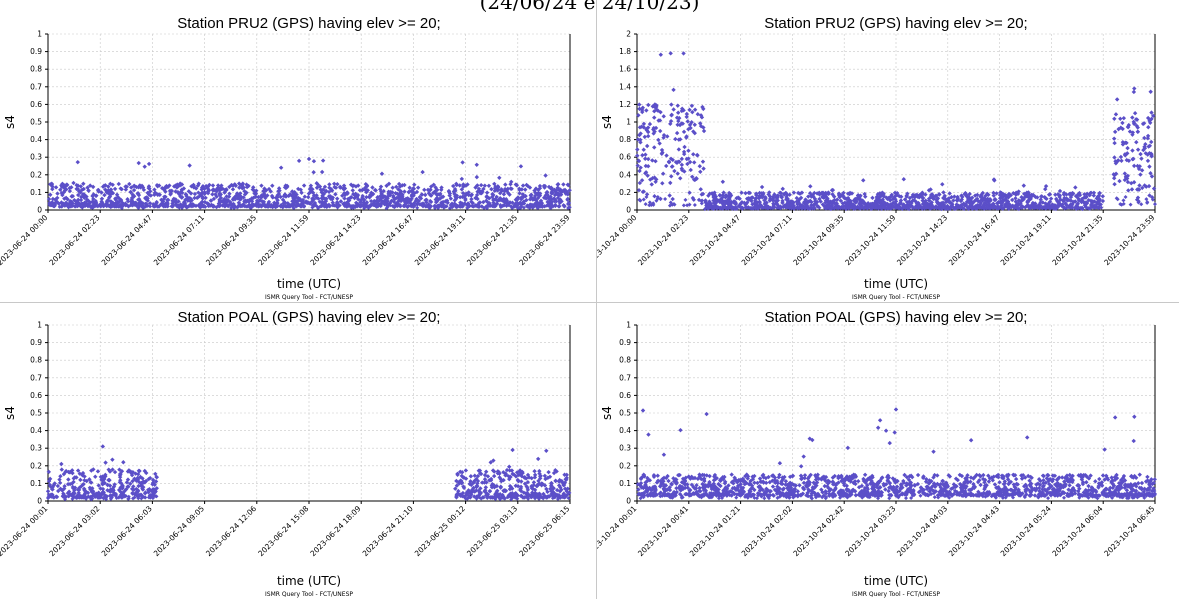 This screenshot has width=1179, height=599. Describe the element at coordinates (870, 240) in the screenshot. I see `x-tick-label: 2023-10-24 11:59` at that location.